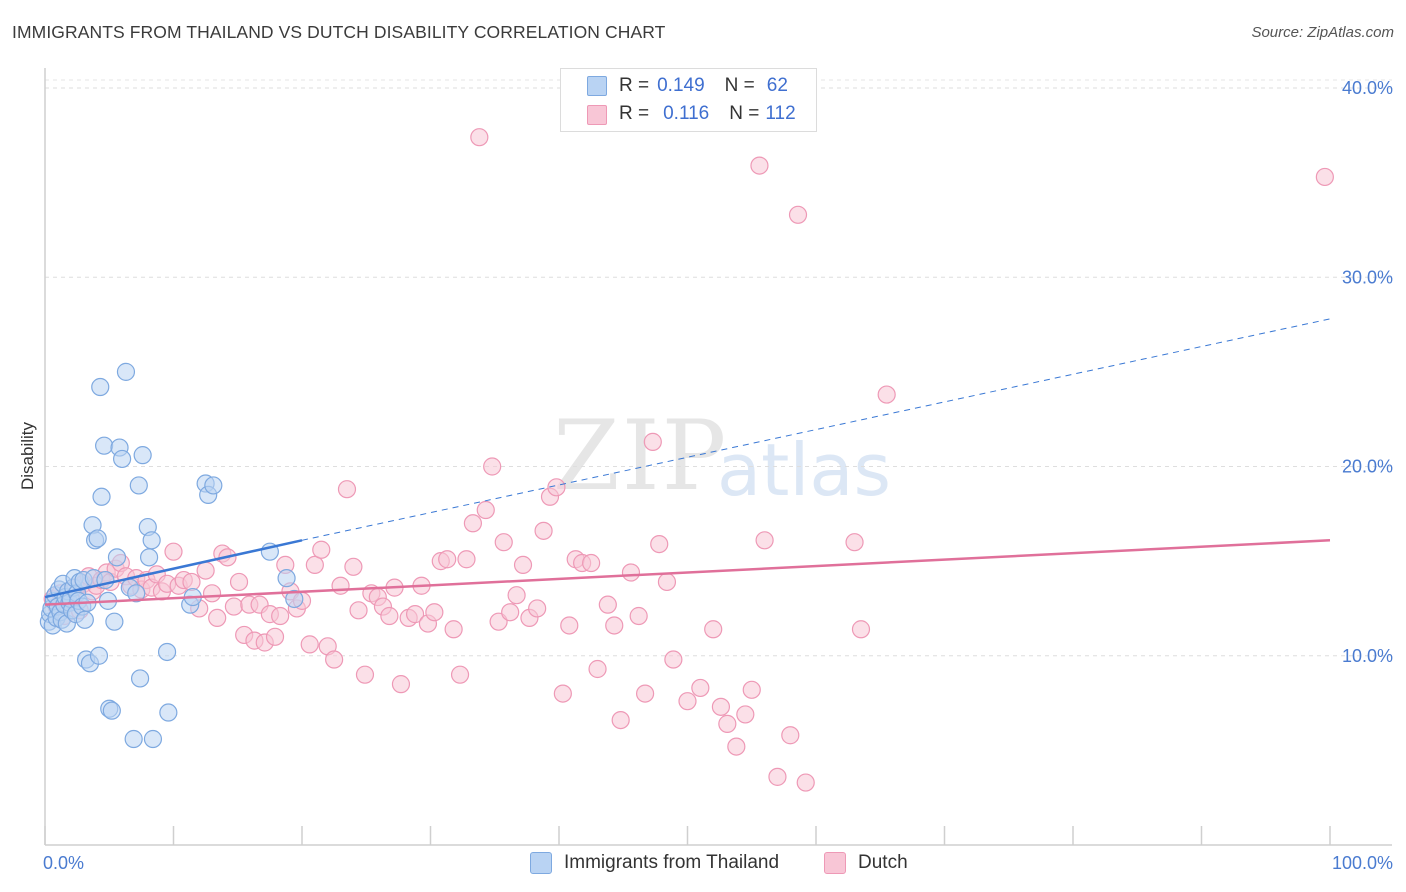  I want to click on legend-r-value: 0.149, so click(681, 85).